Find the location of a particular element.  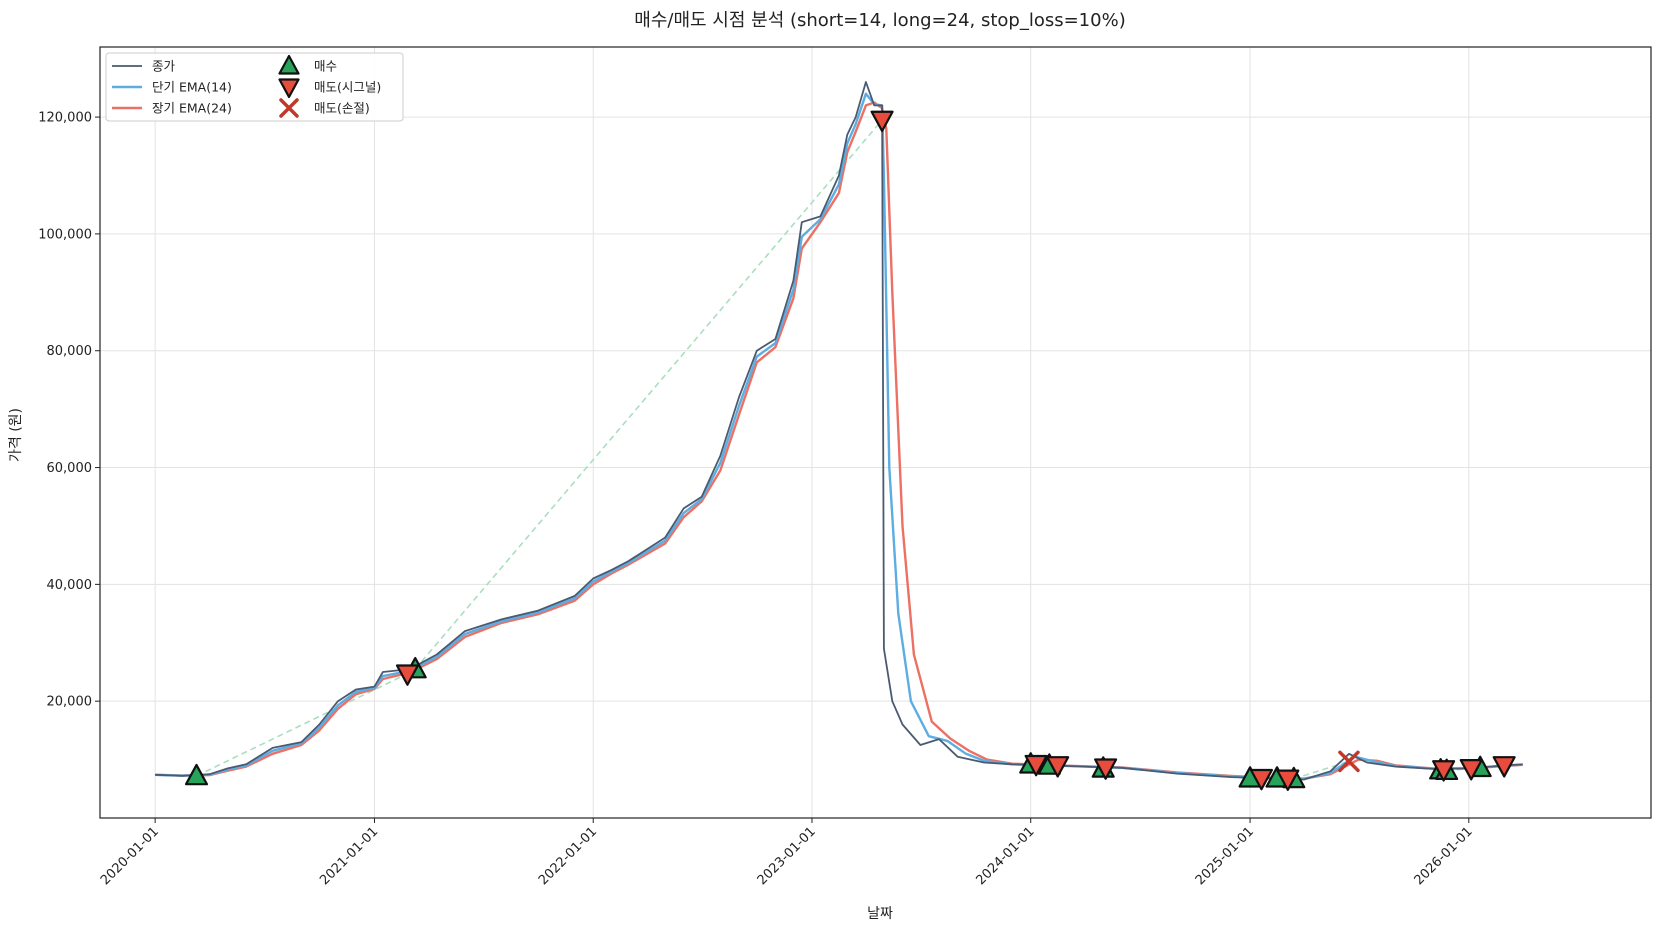

y-tick-label: 100,000 is located at coordinates (65, 234).